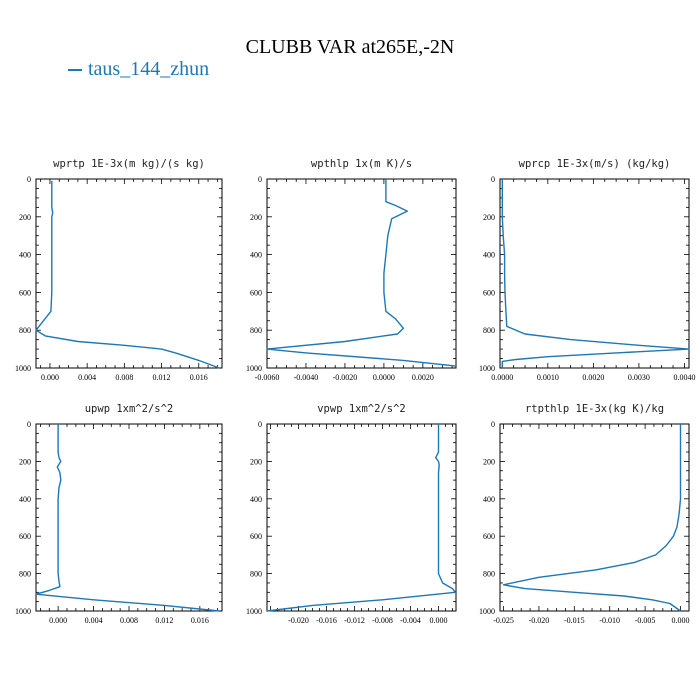 This screenshot has width=700, height=700. I want to click on x-tick-label: -0.004, so click(410, 620).